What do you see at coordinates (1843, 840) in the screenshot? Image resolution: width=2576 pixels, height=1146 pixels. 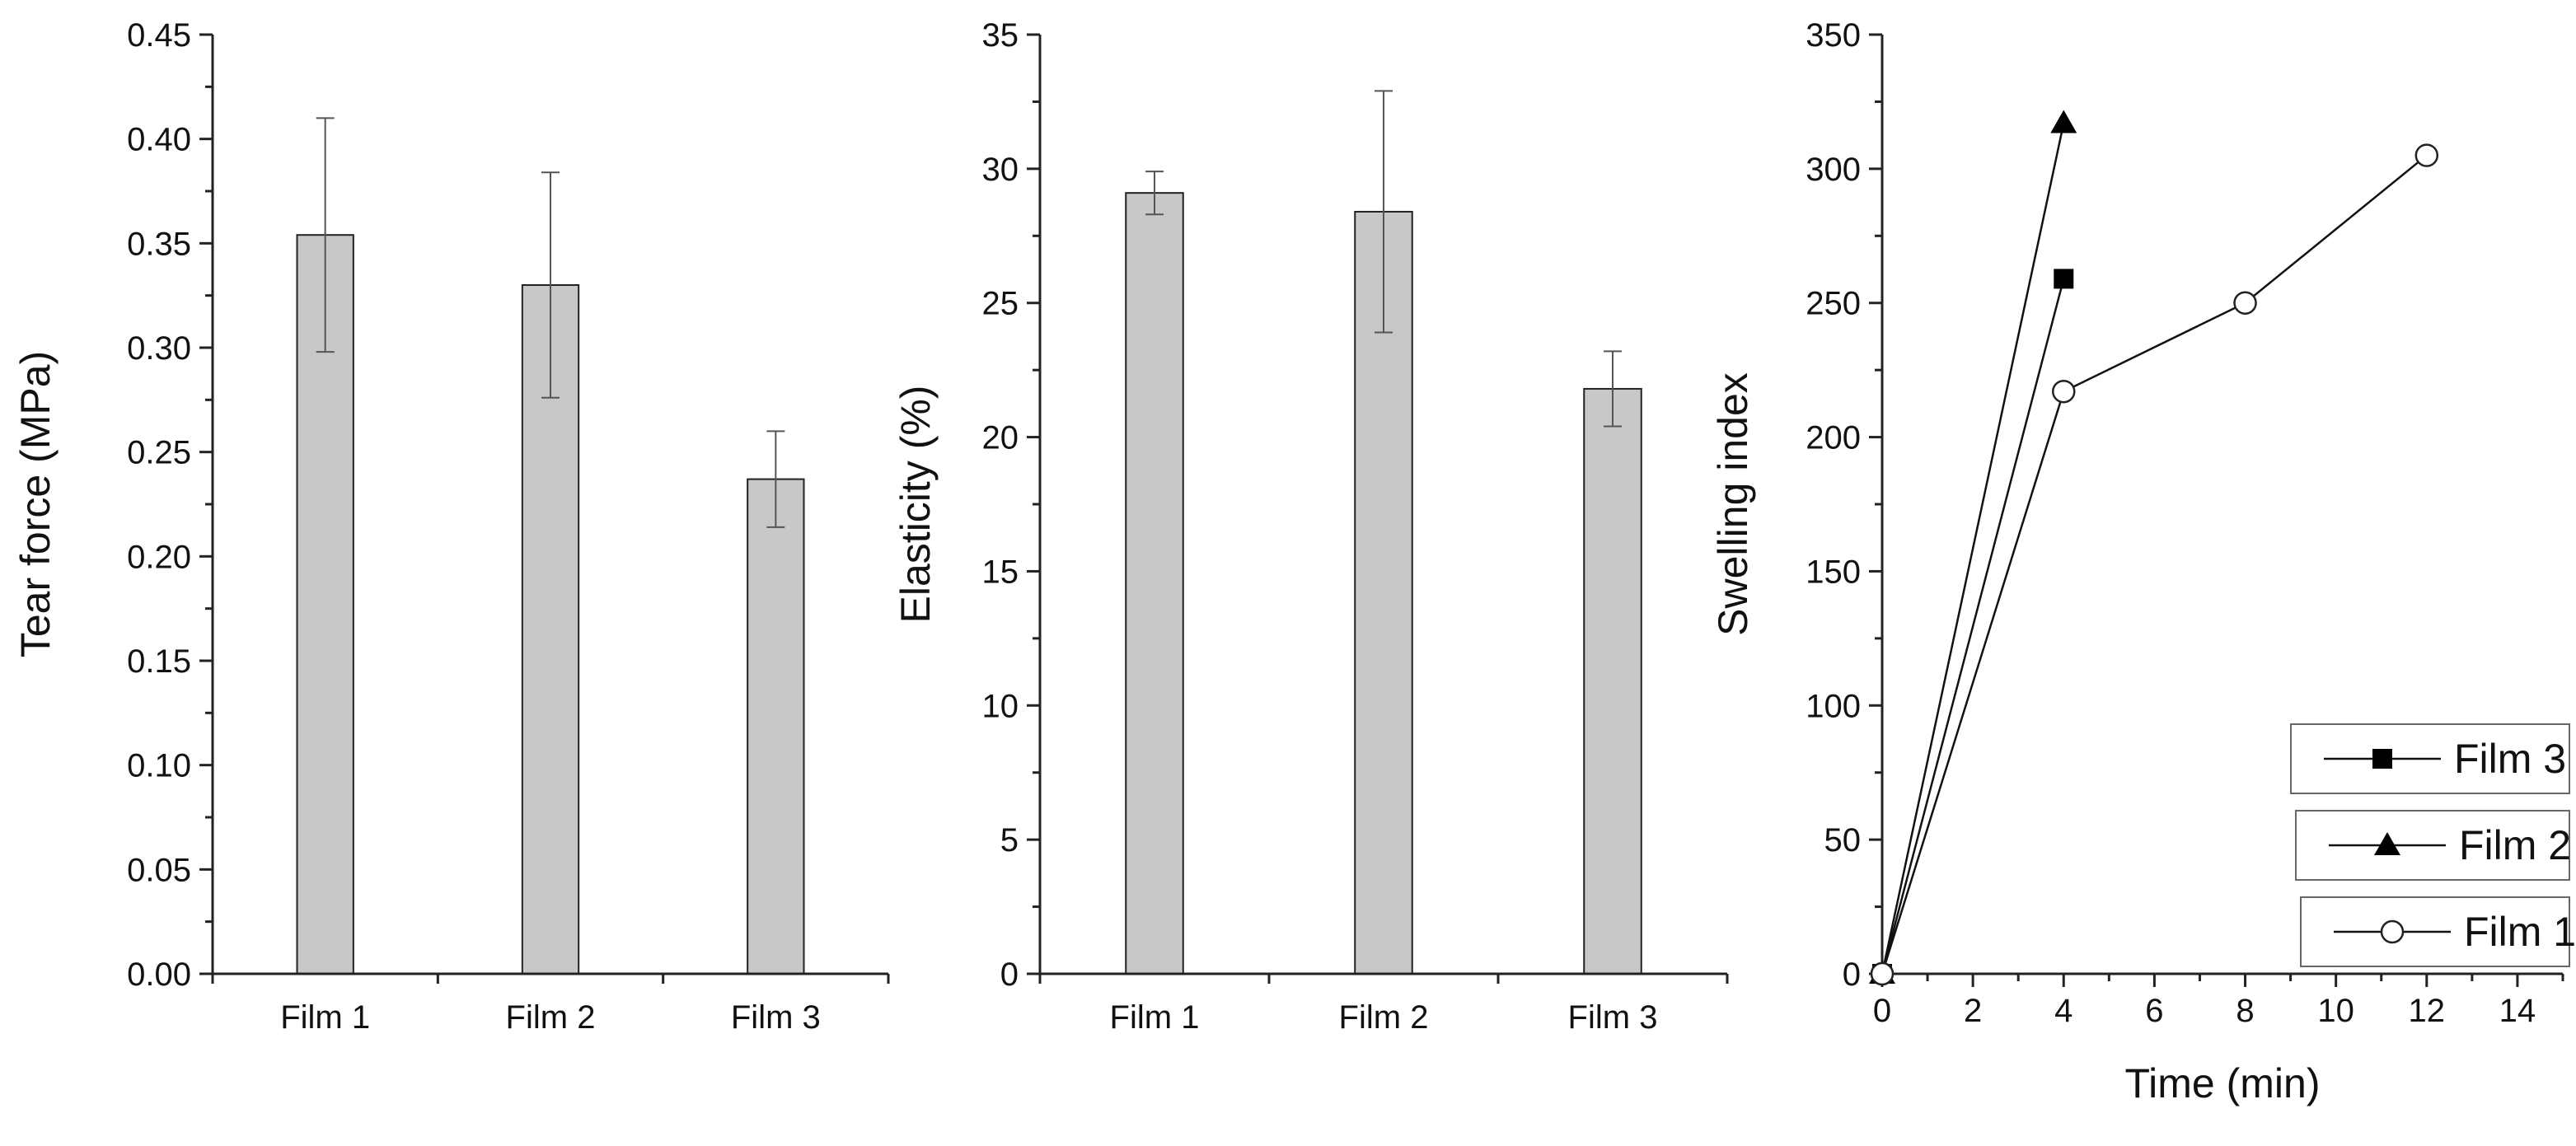 I see `y-tick-label: 50` at bounding box center [1843, 840].